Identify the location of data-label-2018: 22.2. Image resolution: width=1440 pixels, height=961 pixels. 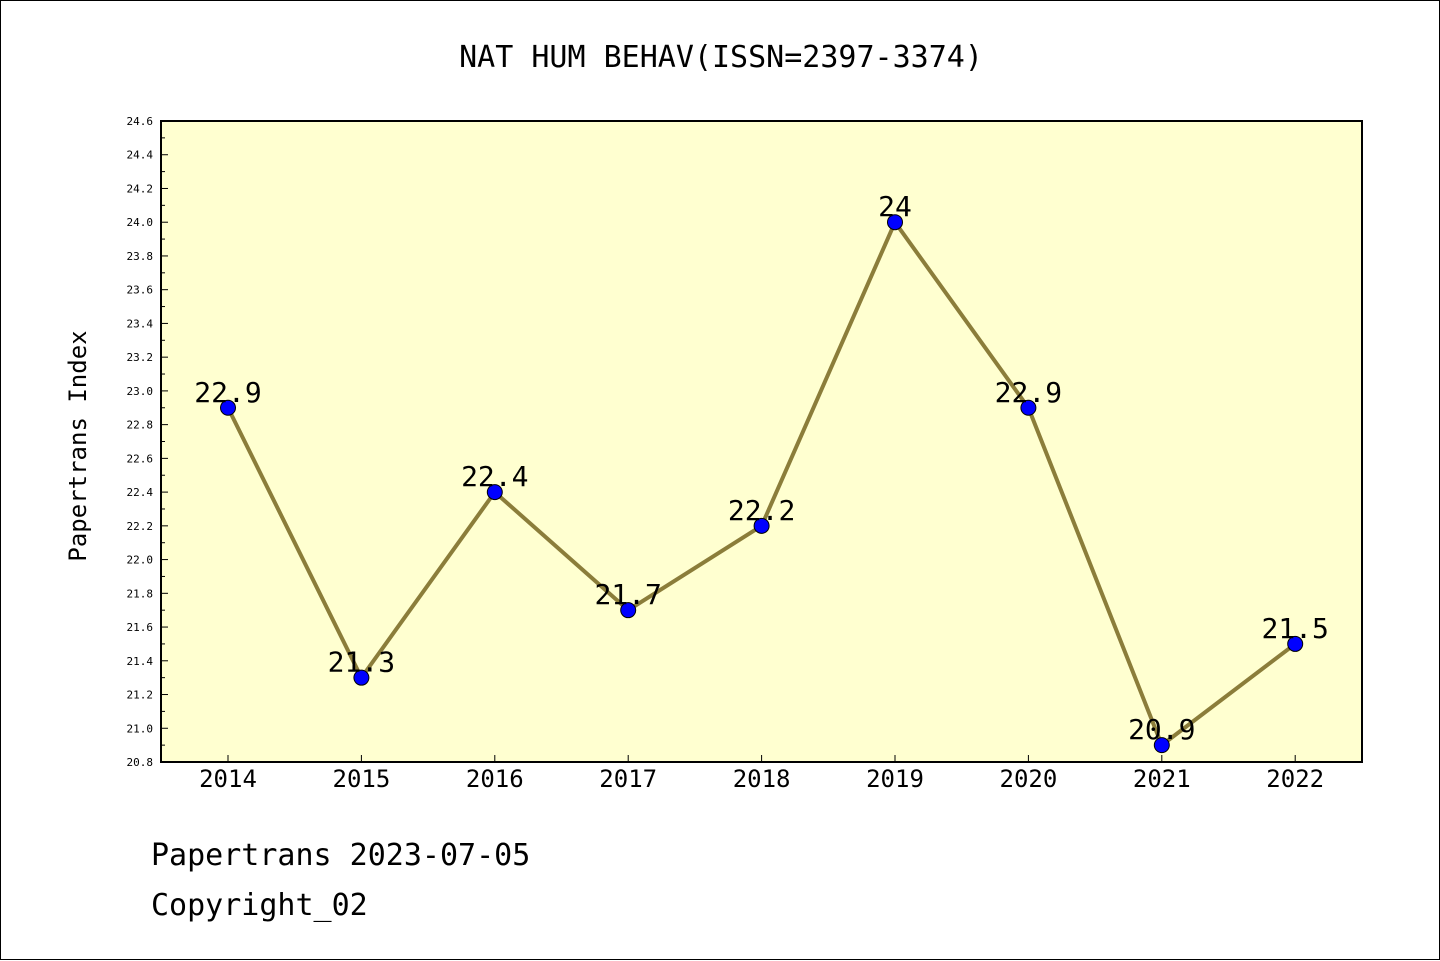
(761, 510).